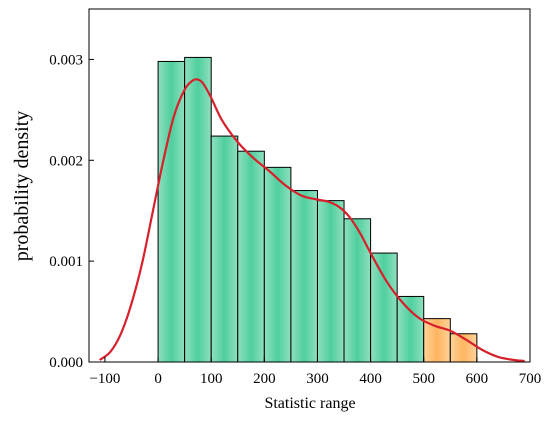  I want to click on x-tick-label: −100, so click(104, 379).